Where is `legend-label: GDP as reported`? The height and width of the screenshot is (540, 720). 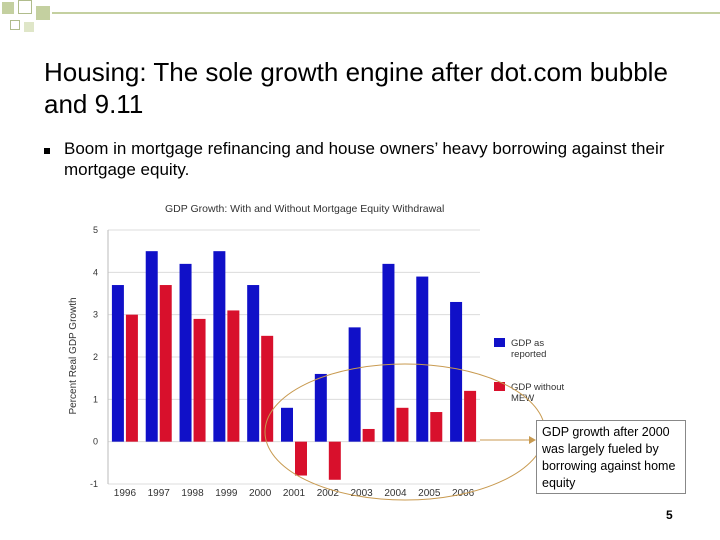
legend-label: GDP as reported is located at coordinates (528, 349).